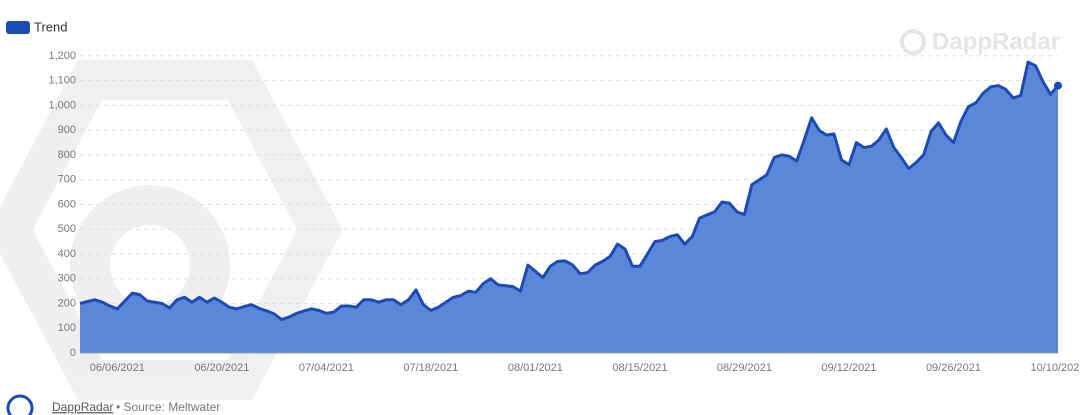 The image size is (1080, 415). I want to click on y-tick-label: 1,200, so click(62, 56).